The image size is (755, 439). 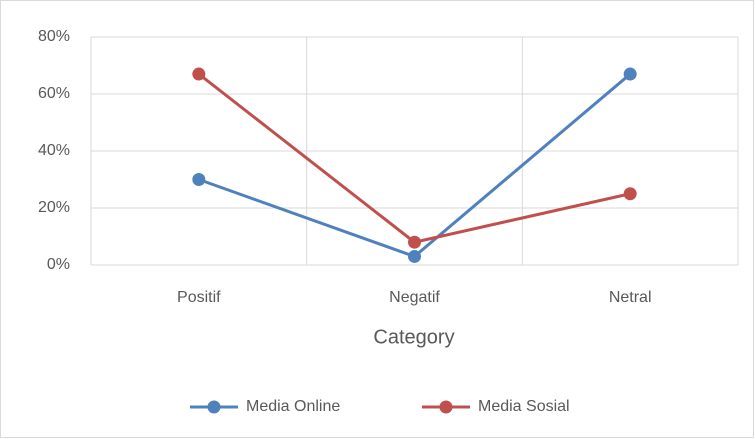 I want to click on y-tick-label: 80%, so click(x=54, y=36).